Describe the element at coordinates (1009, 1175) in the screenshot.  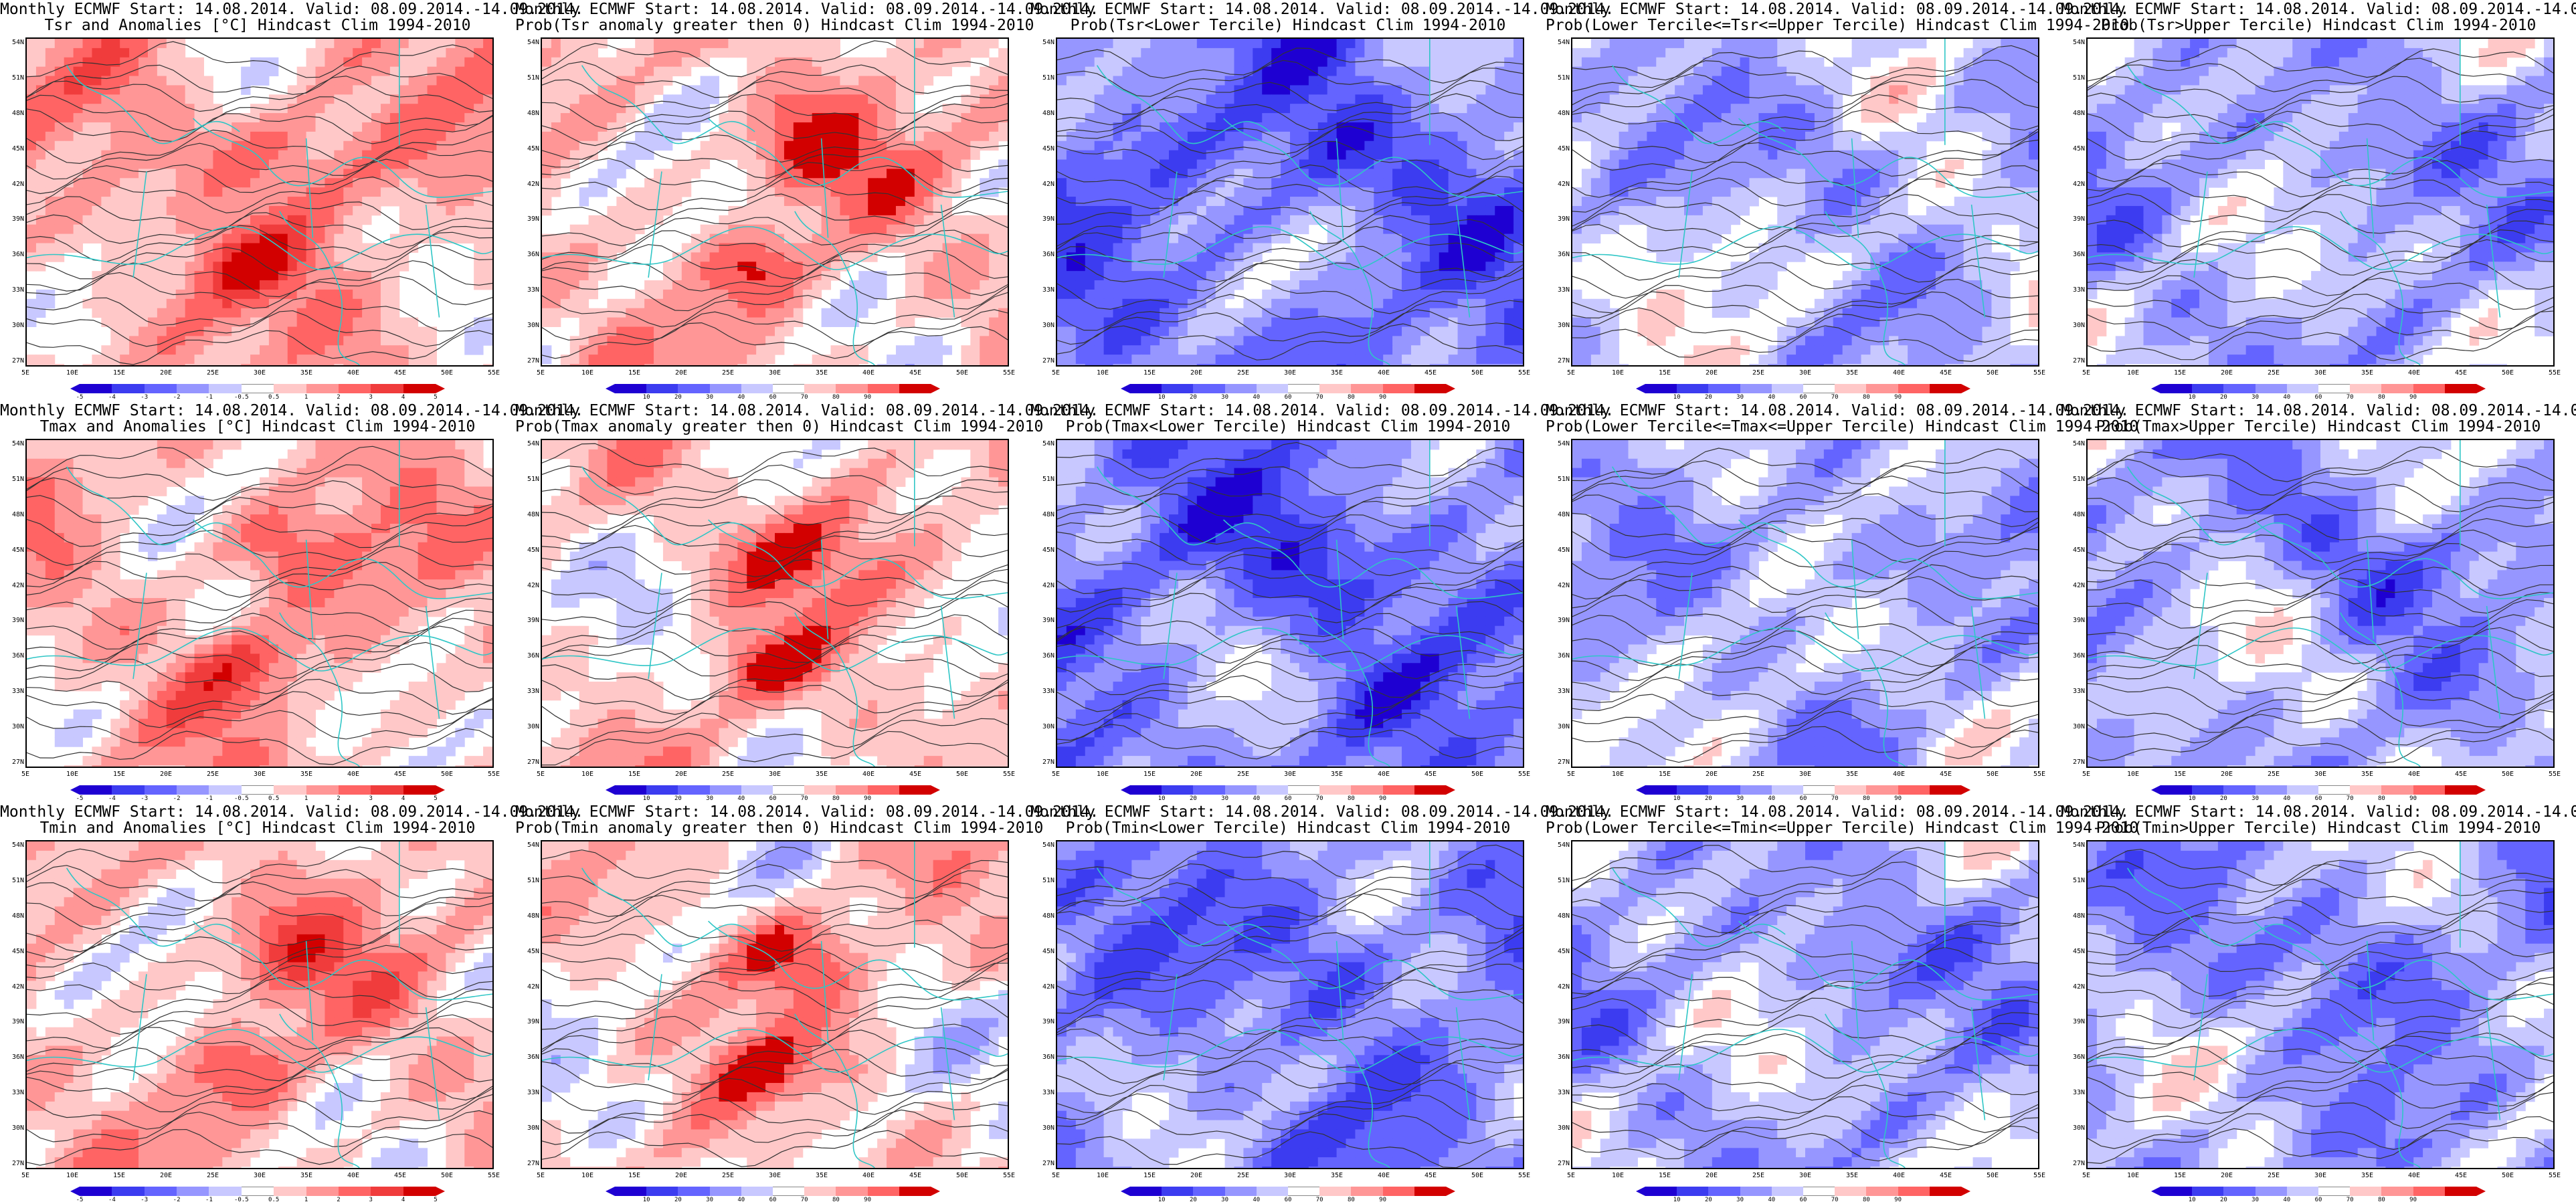
I see `lon-label: 55E` at that location.